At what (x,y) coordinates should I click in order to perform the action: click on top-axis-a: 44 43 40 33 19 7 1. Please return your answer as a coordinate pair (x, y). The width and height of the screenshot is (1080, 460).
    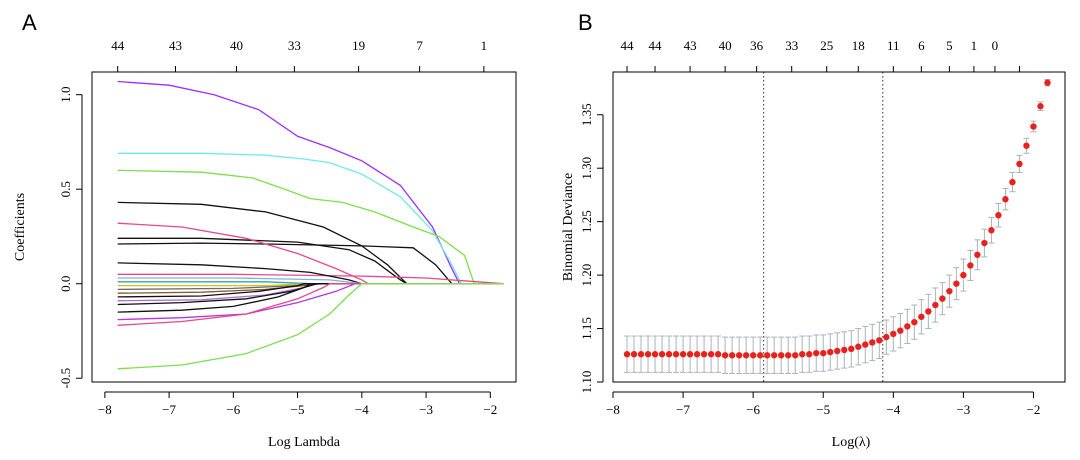
    Looking at the image, I should click on (299, 55).